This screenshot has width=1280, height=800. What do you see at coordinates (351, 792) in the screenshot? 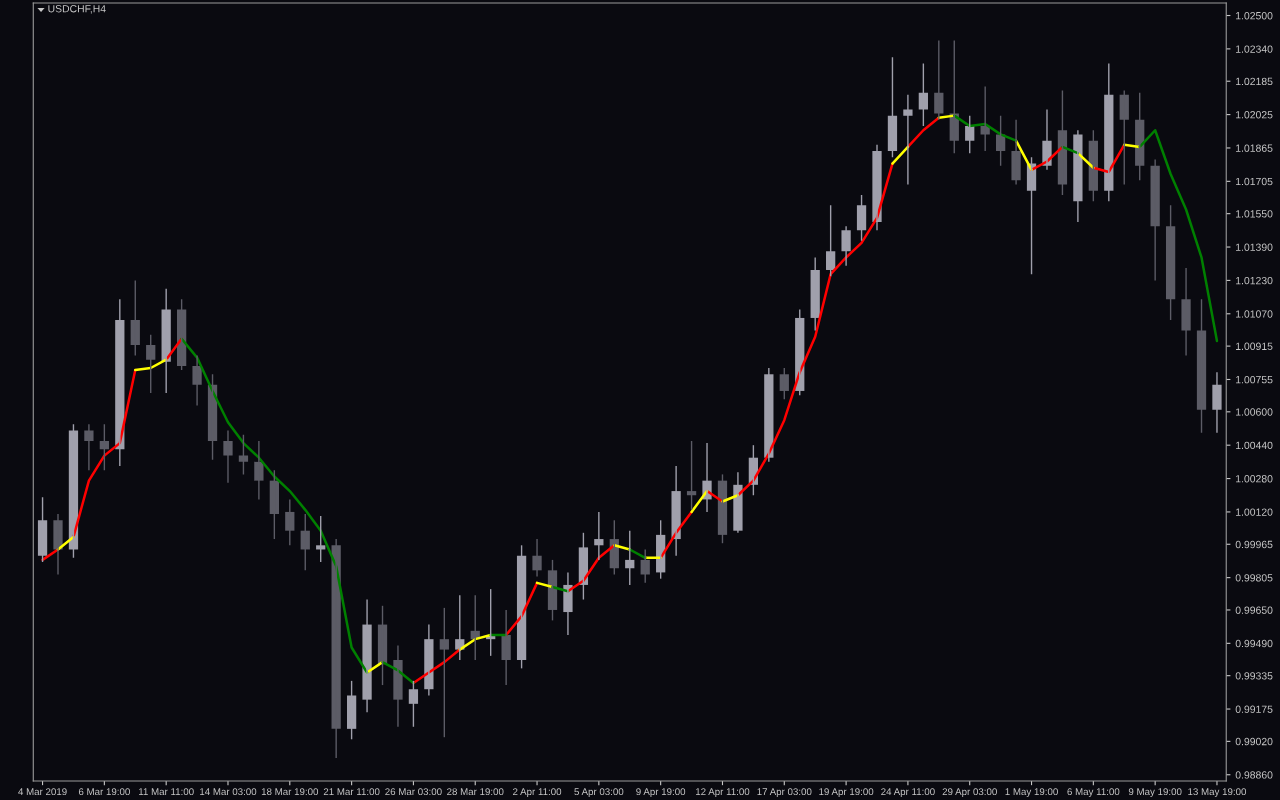
I see `x-tick-label: 21 Mar 11:00` at bounding box center [351, 792].